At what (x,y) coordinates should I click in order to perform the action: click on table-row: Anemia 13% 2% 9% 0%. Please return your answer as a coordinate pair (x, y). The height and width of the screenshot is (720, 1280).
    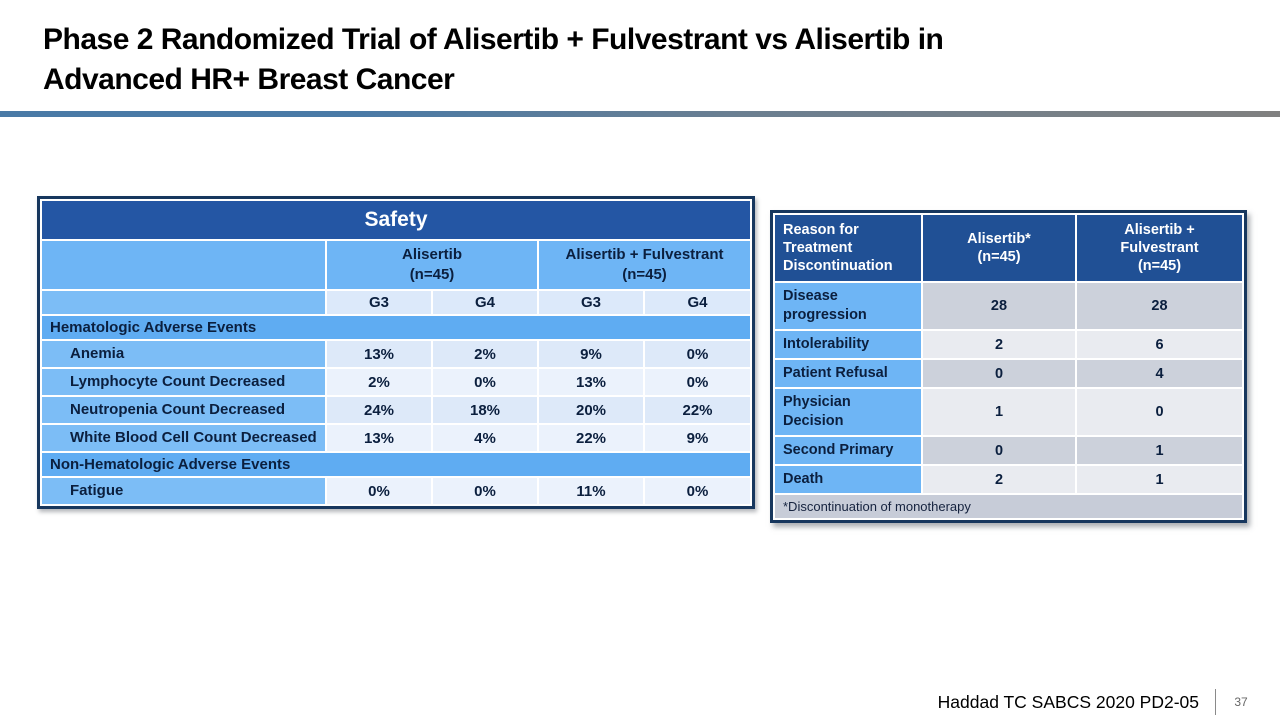
    Looking at the image, I should click on (396, 354).